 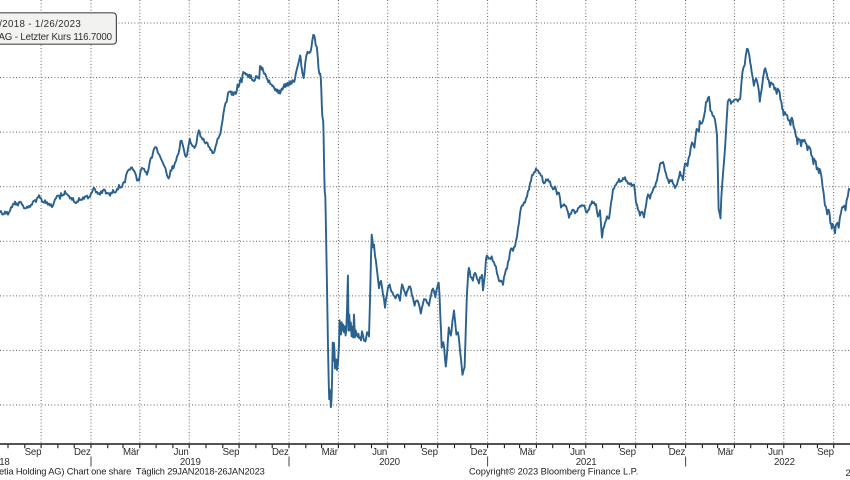 What do you see at coordinates (56, 37) in the screenshot?
I see `svg-text: AG - Letzter Kurs 116.7000` at bounding box center [56, 37].